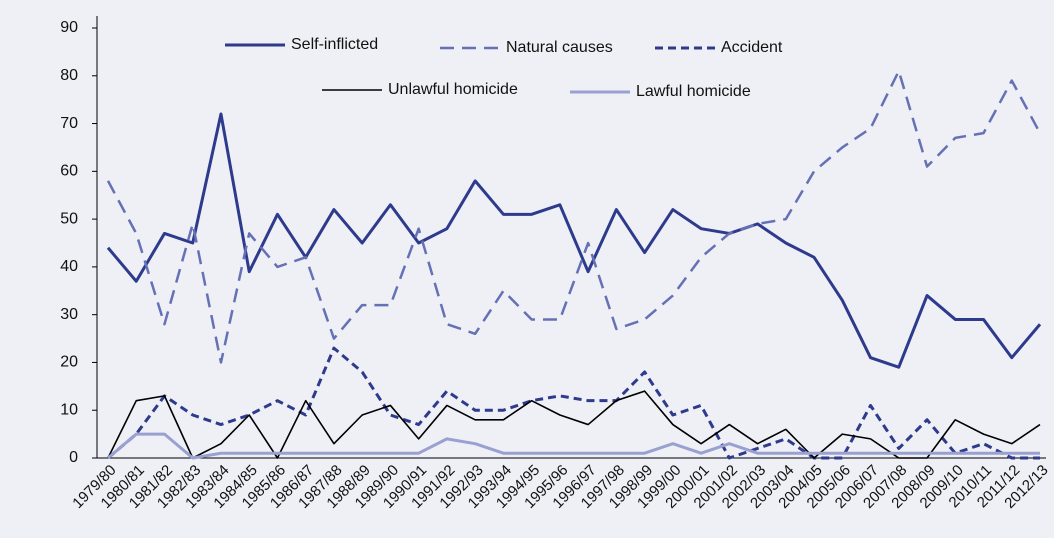 The width and height of the screenshot is (1054, 538). I want to click on y-tick-label: 90, so click(69, 27).